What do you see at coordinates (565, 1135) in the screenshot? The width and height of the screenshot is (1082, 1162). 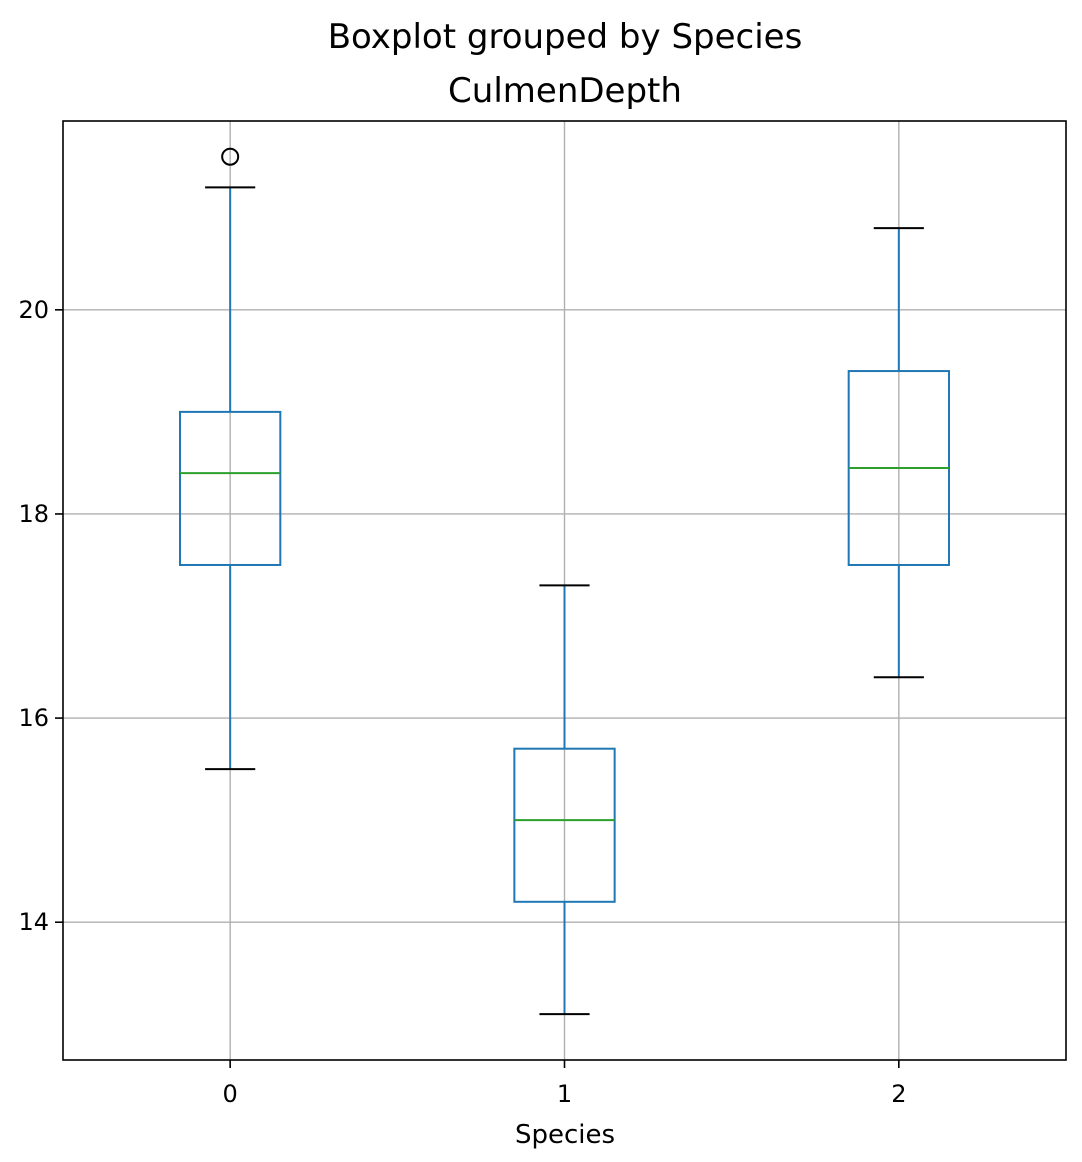 I see `x-axis-label: Species` at bounding box center [565, 1135].